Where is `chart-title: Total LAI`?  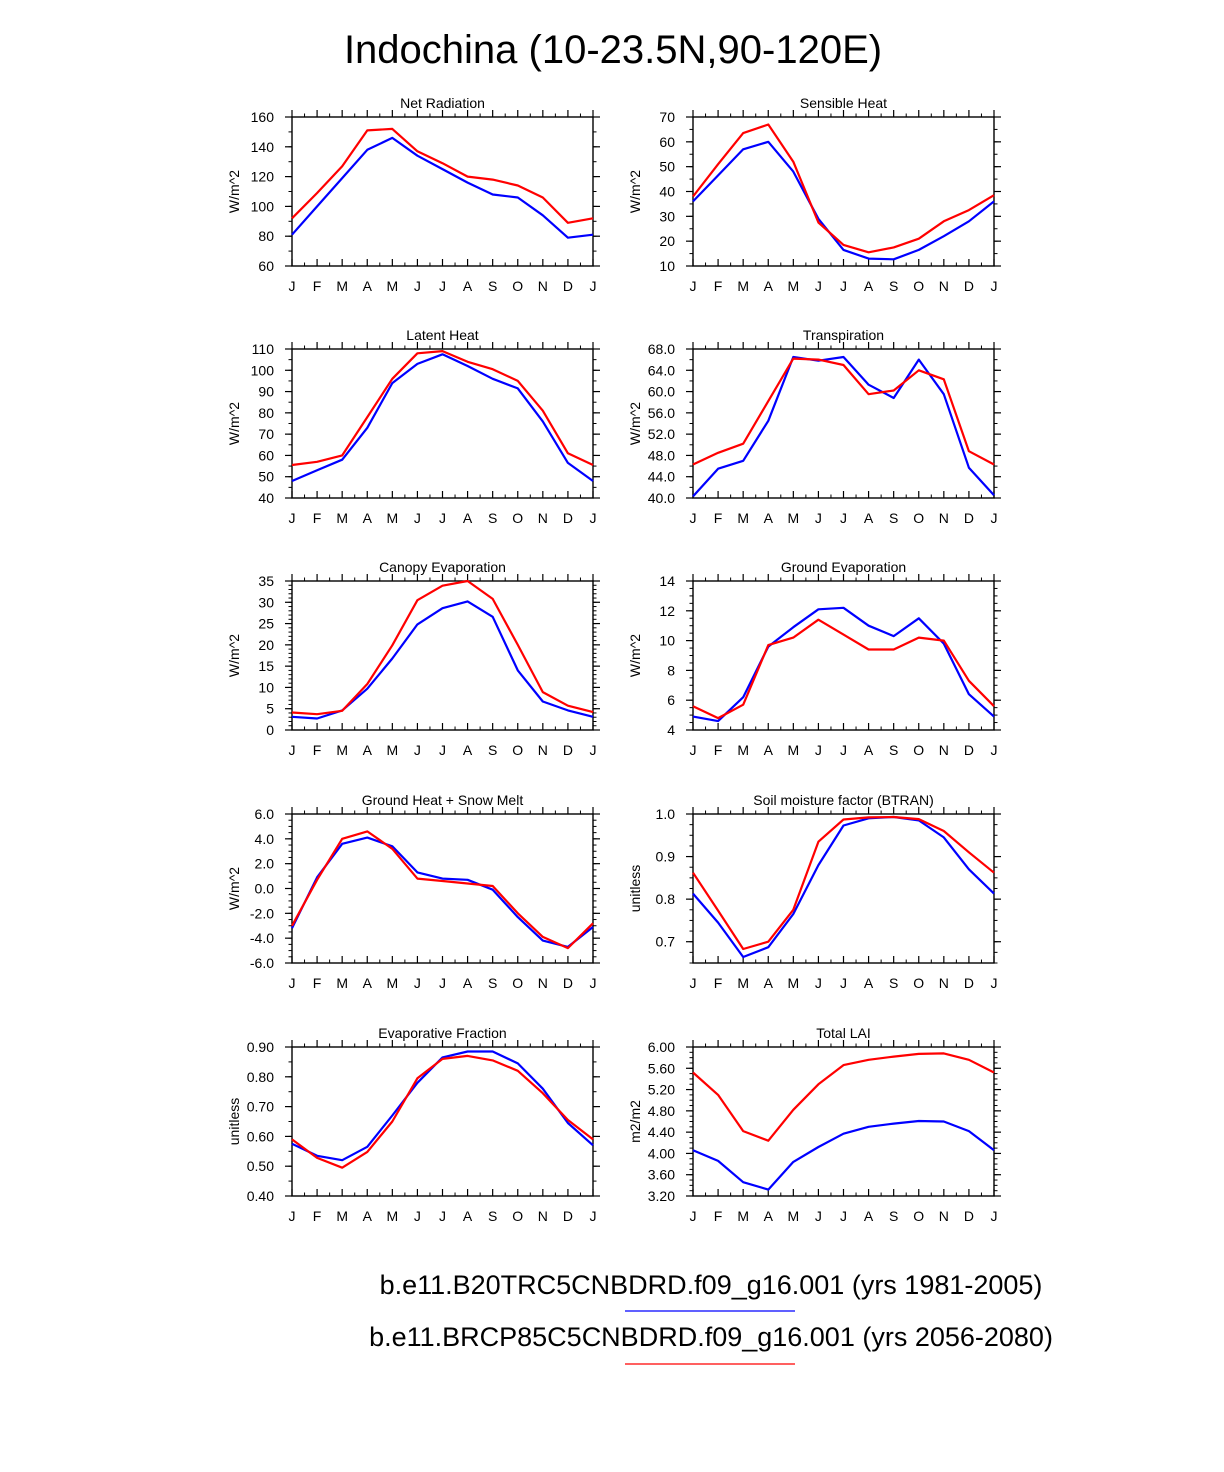
chart-title: Total LAI is located at coordinates (843, 1033).